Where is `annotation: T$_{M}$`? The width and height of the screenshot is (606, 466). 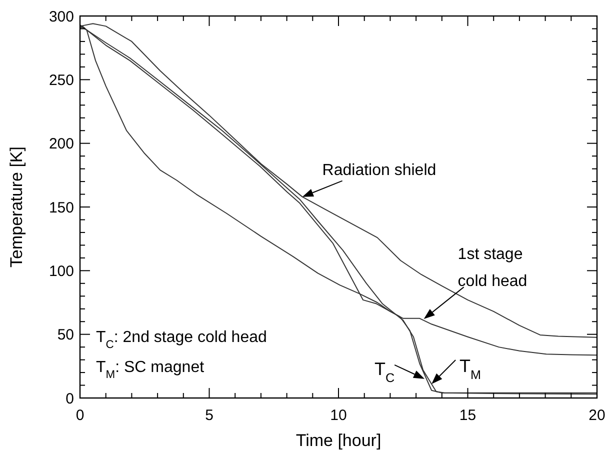
annotation: T$_{M}$ is located at coordinates (471, 369).